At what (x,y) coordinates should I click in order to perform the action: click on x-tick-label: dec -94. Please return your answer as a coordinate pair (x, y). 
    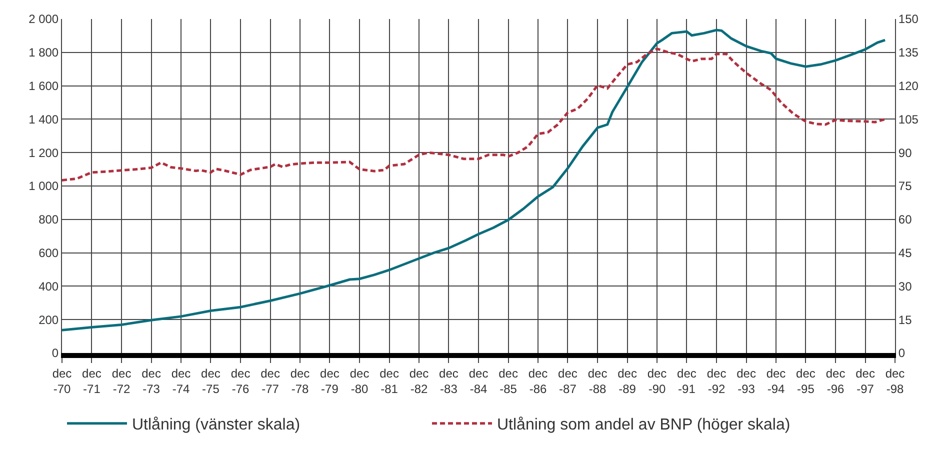
    Looking at the image, I should click on (776, 381).